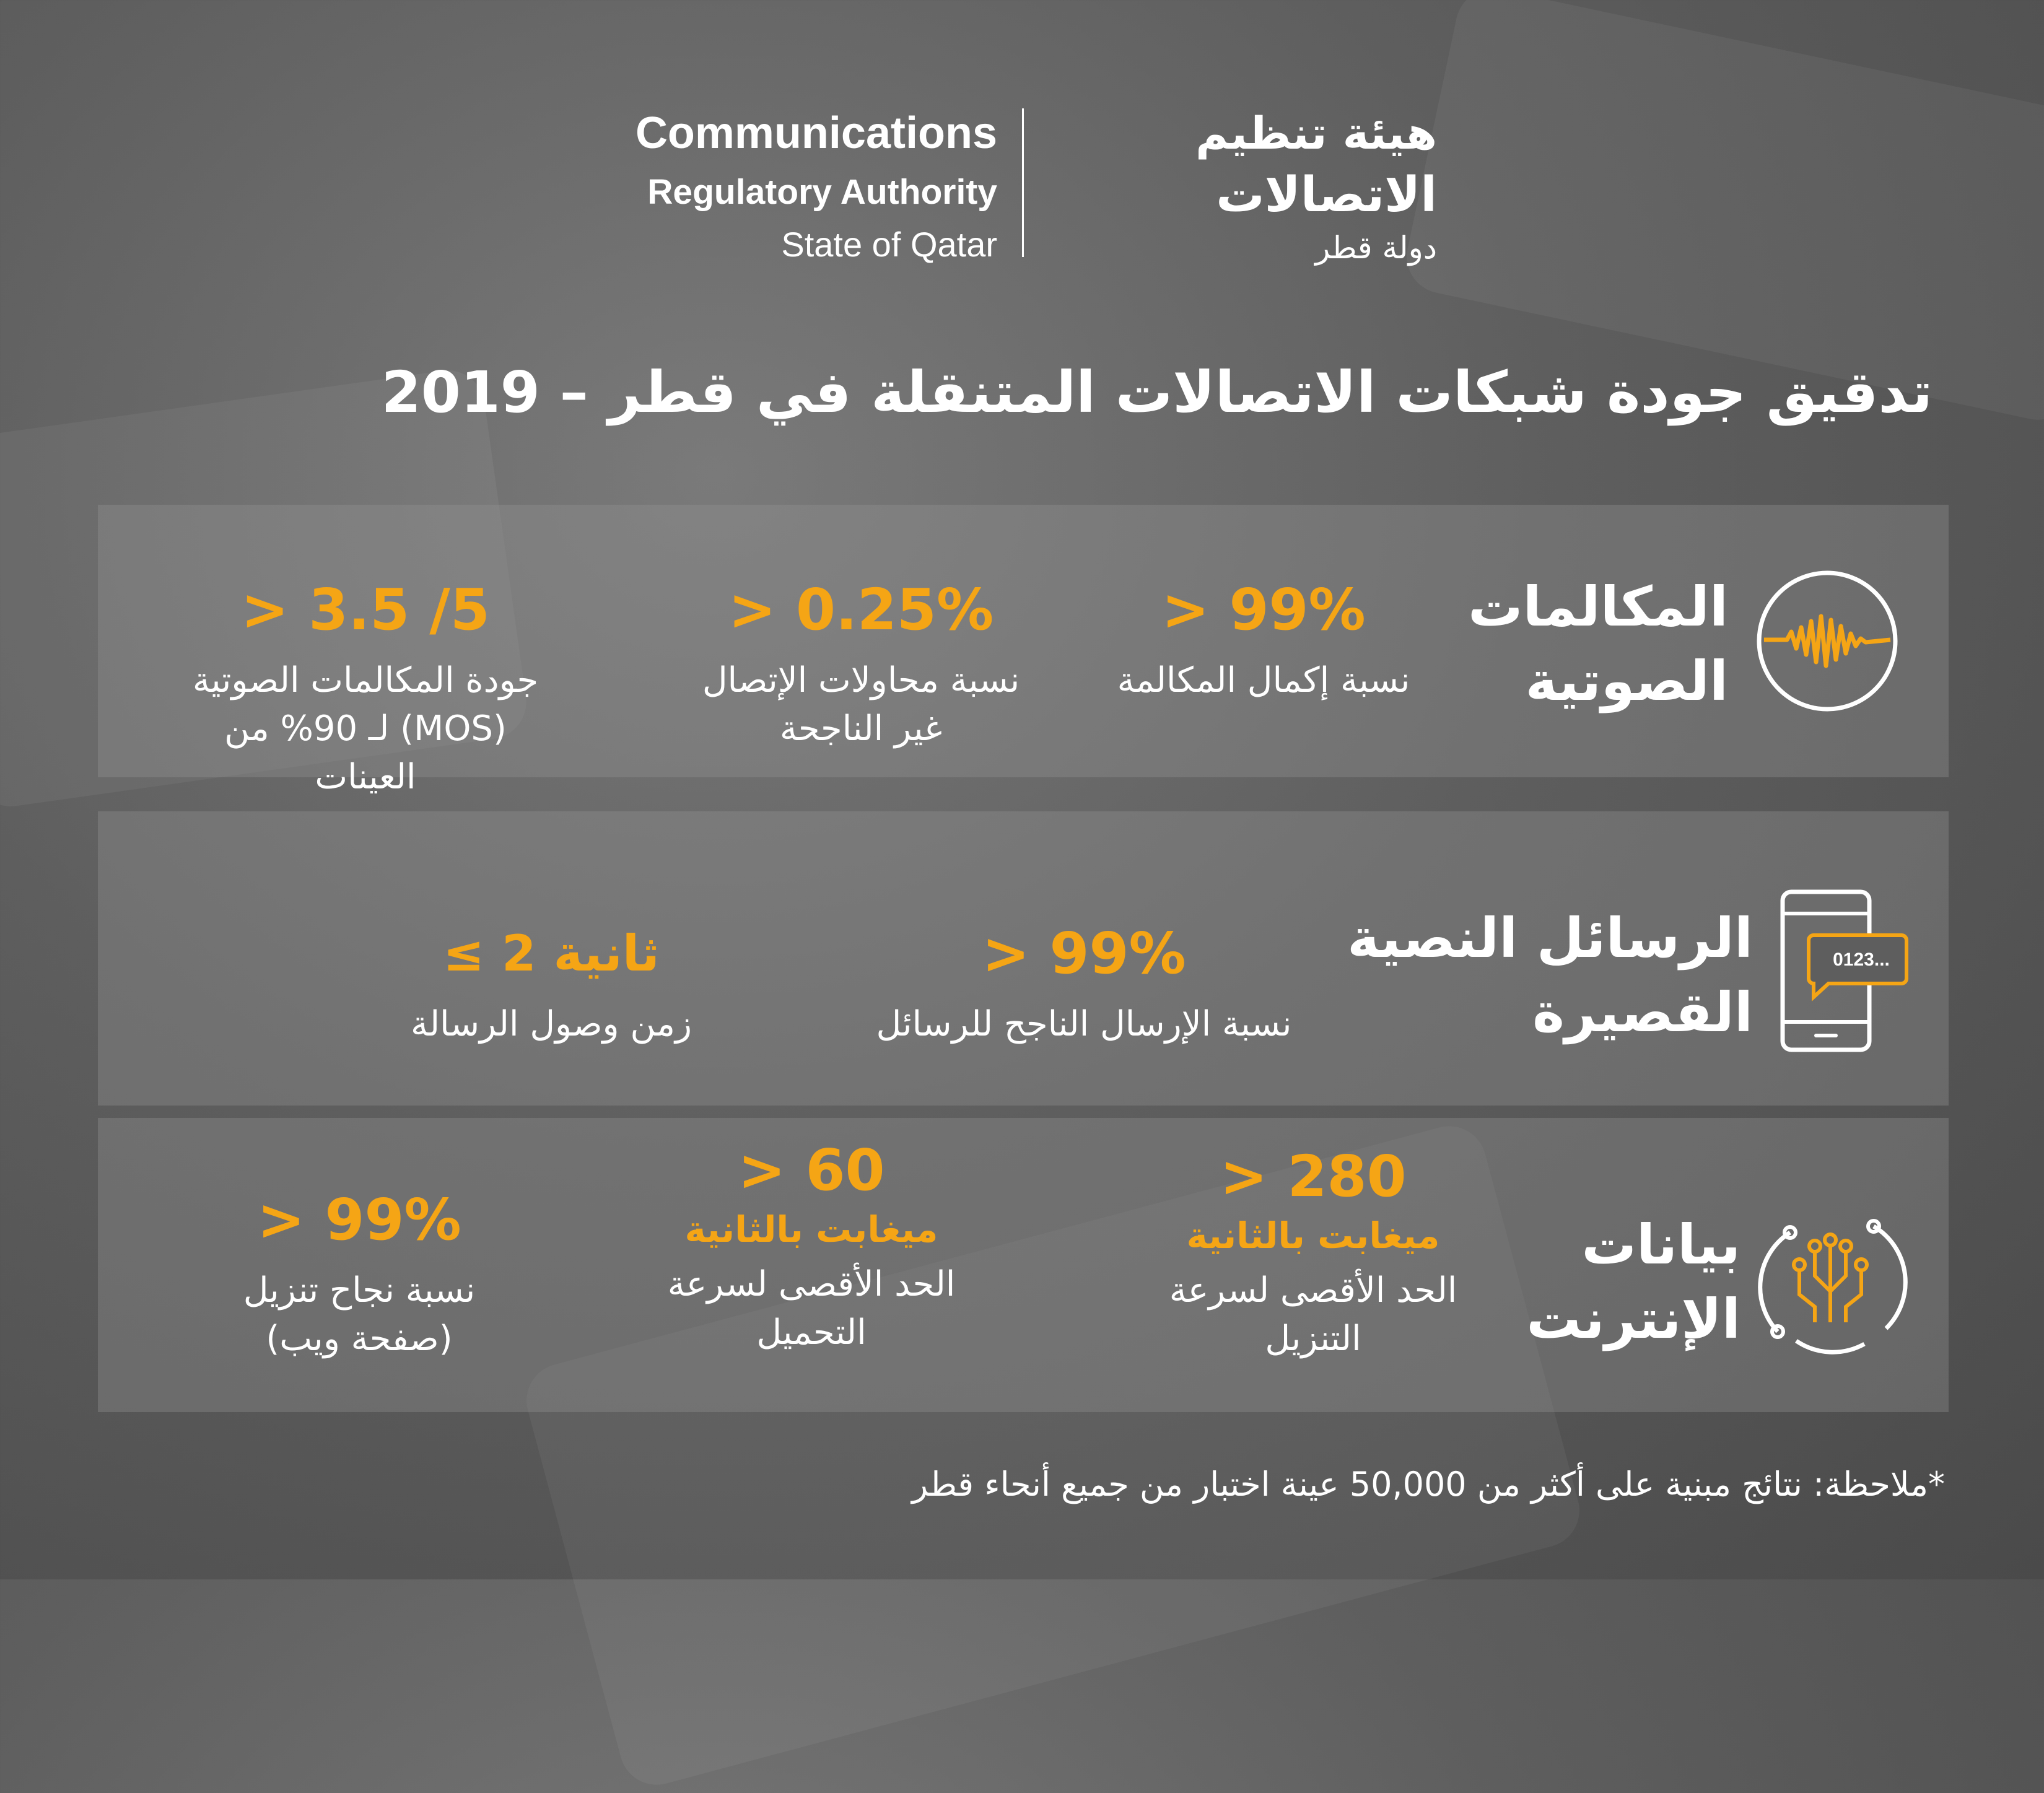 This screenshot has height=1793, width=2044. I want to click on metric-value: > 3.5 /5, so click(365, 610).